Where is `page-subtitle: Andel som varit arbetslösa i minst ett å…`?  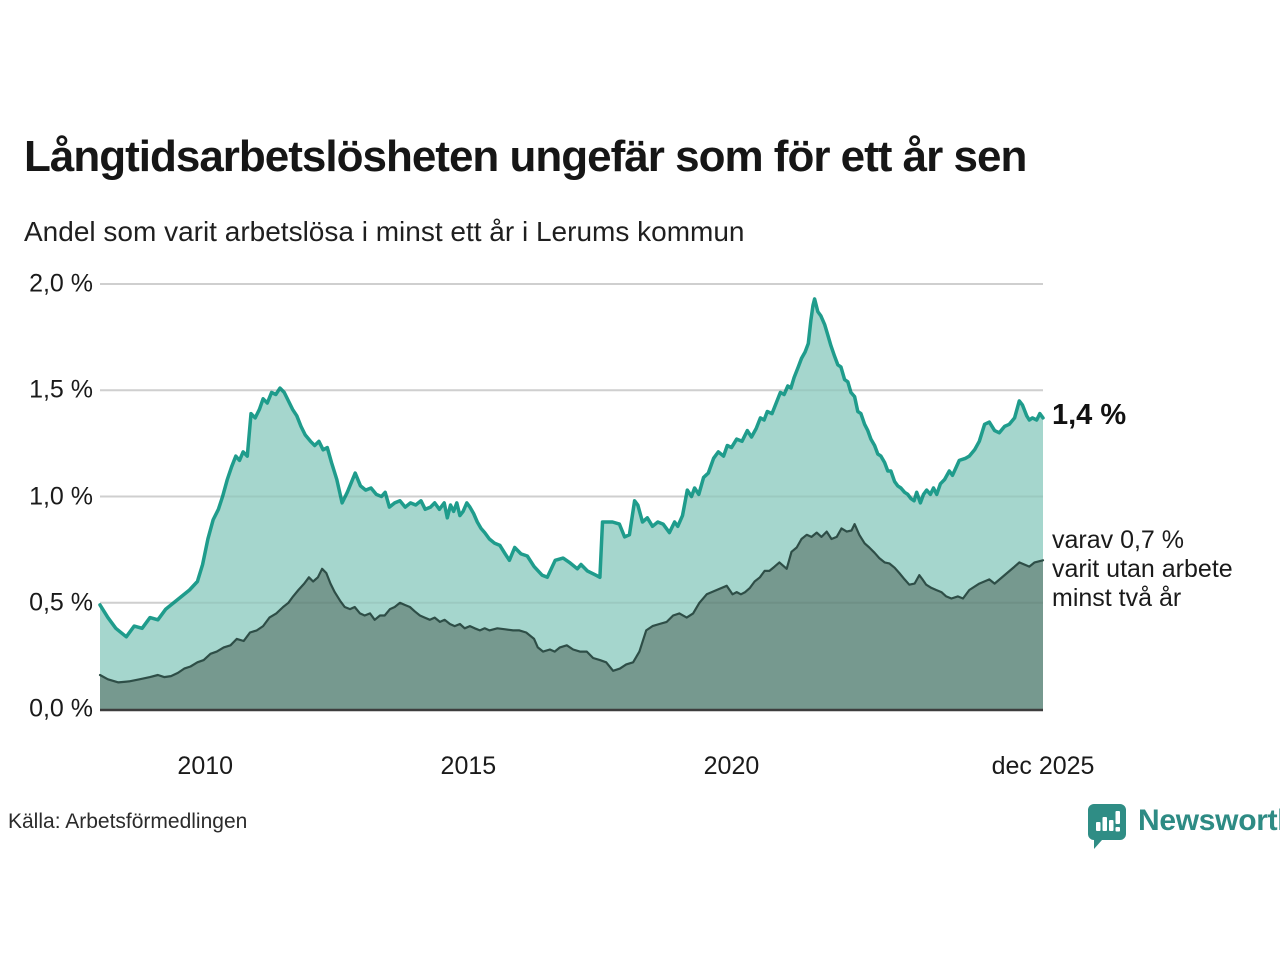
page-subtitle: Andel som varit arbetslösa i minst ett å… is located at coordinates (384, 231).